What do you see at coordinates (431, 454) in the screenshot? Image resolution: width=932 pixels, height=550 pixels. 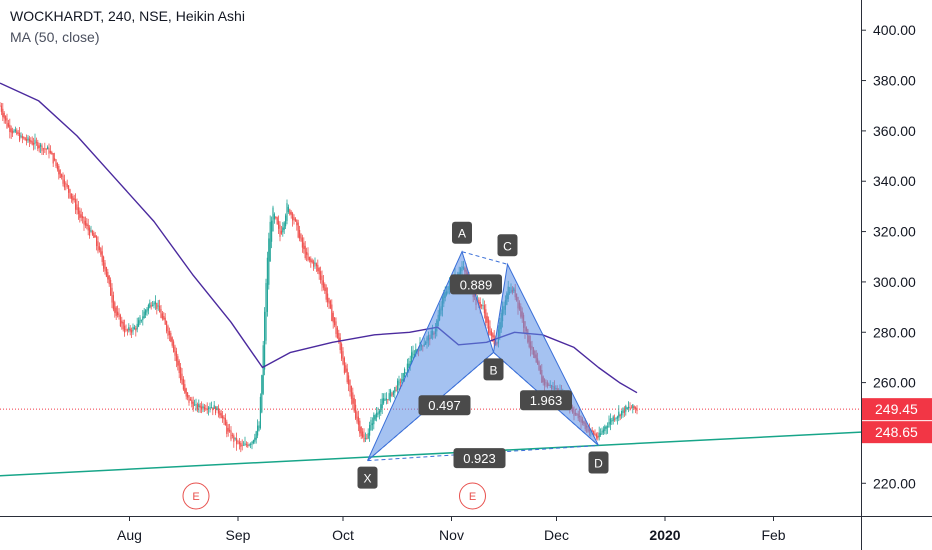 I see `support-trendline` at bounding box center [431, 454].